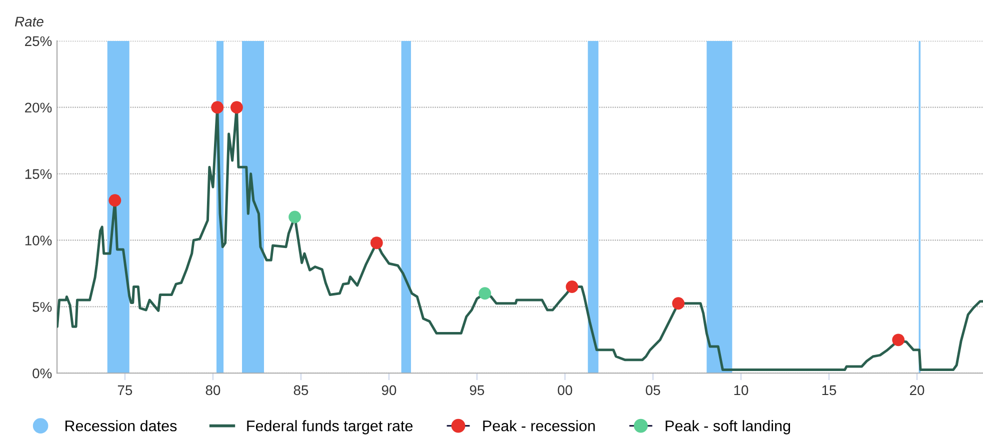 The height and width of the screenshot is (440, 983). Describe the element at coordinates (741, 390) in the screenshot. I see `x-tick-label: 10` at that location.